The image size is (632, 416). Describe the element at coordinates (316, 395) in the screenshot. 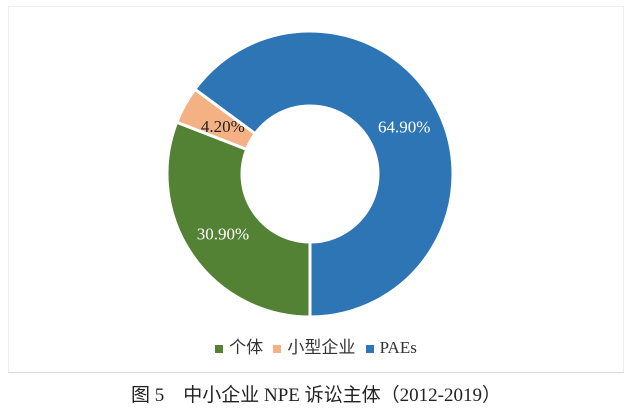

I see `figure-caption: 图 5 中小企业 NPE 诉讼主体（2012-2019）` at that location.